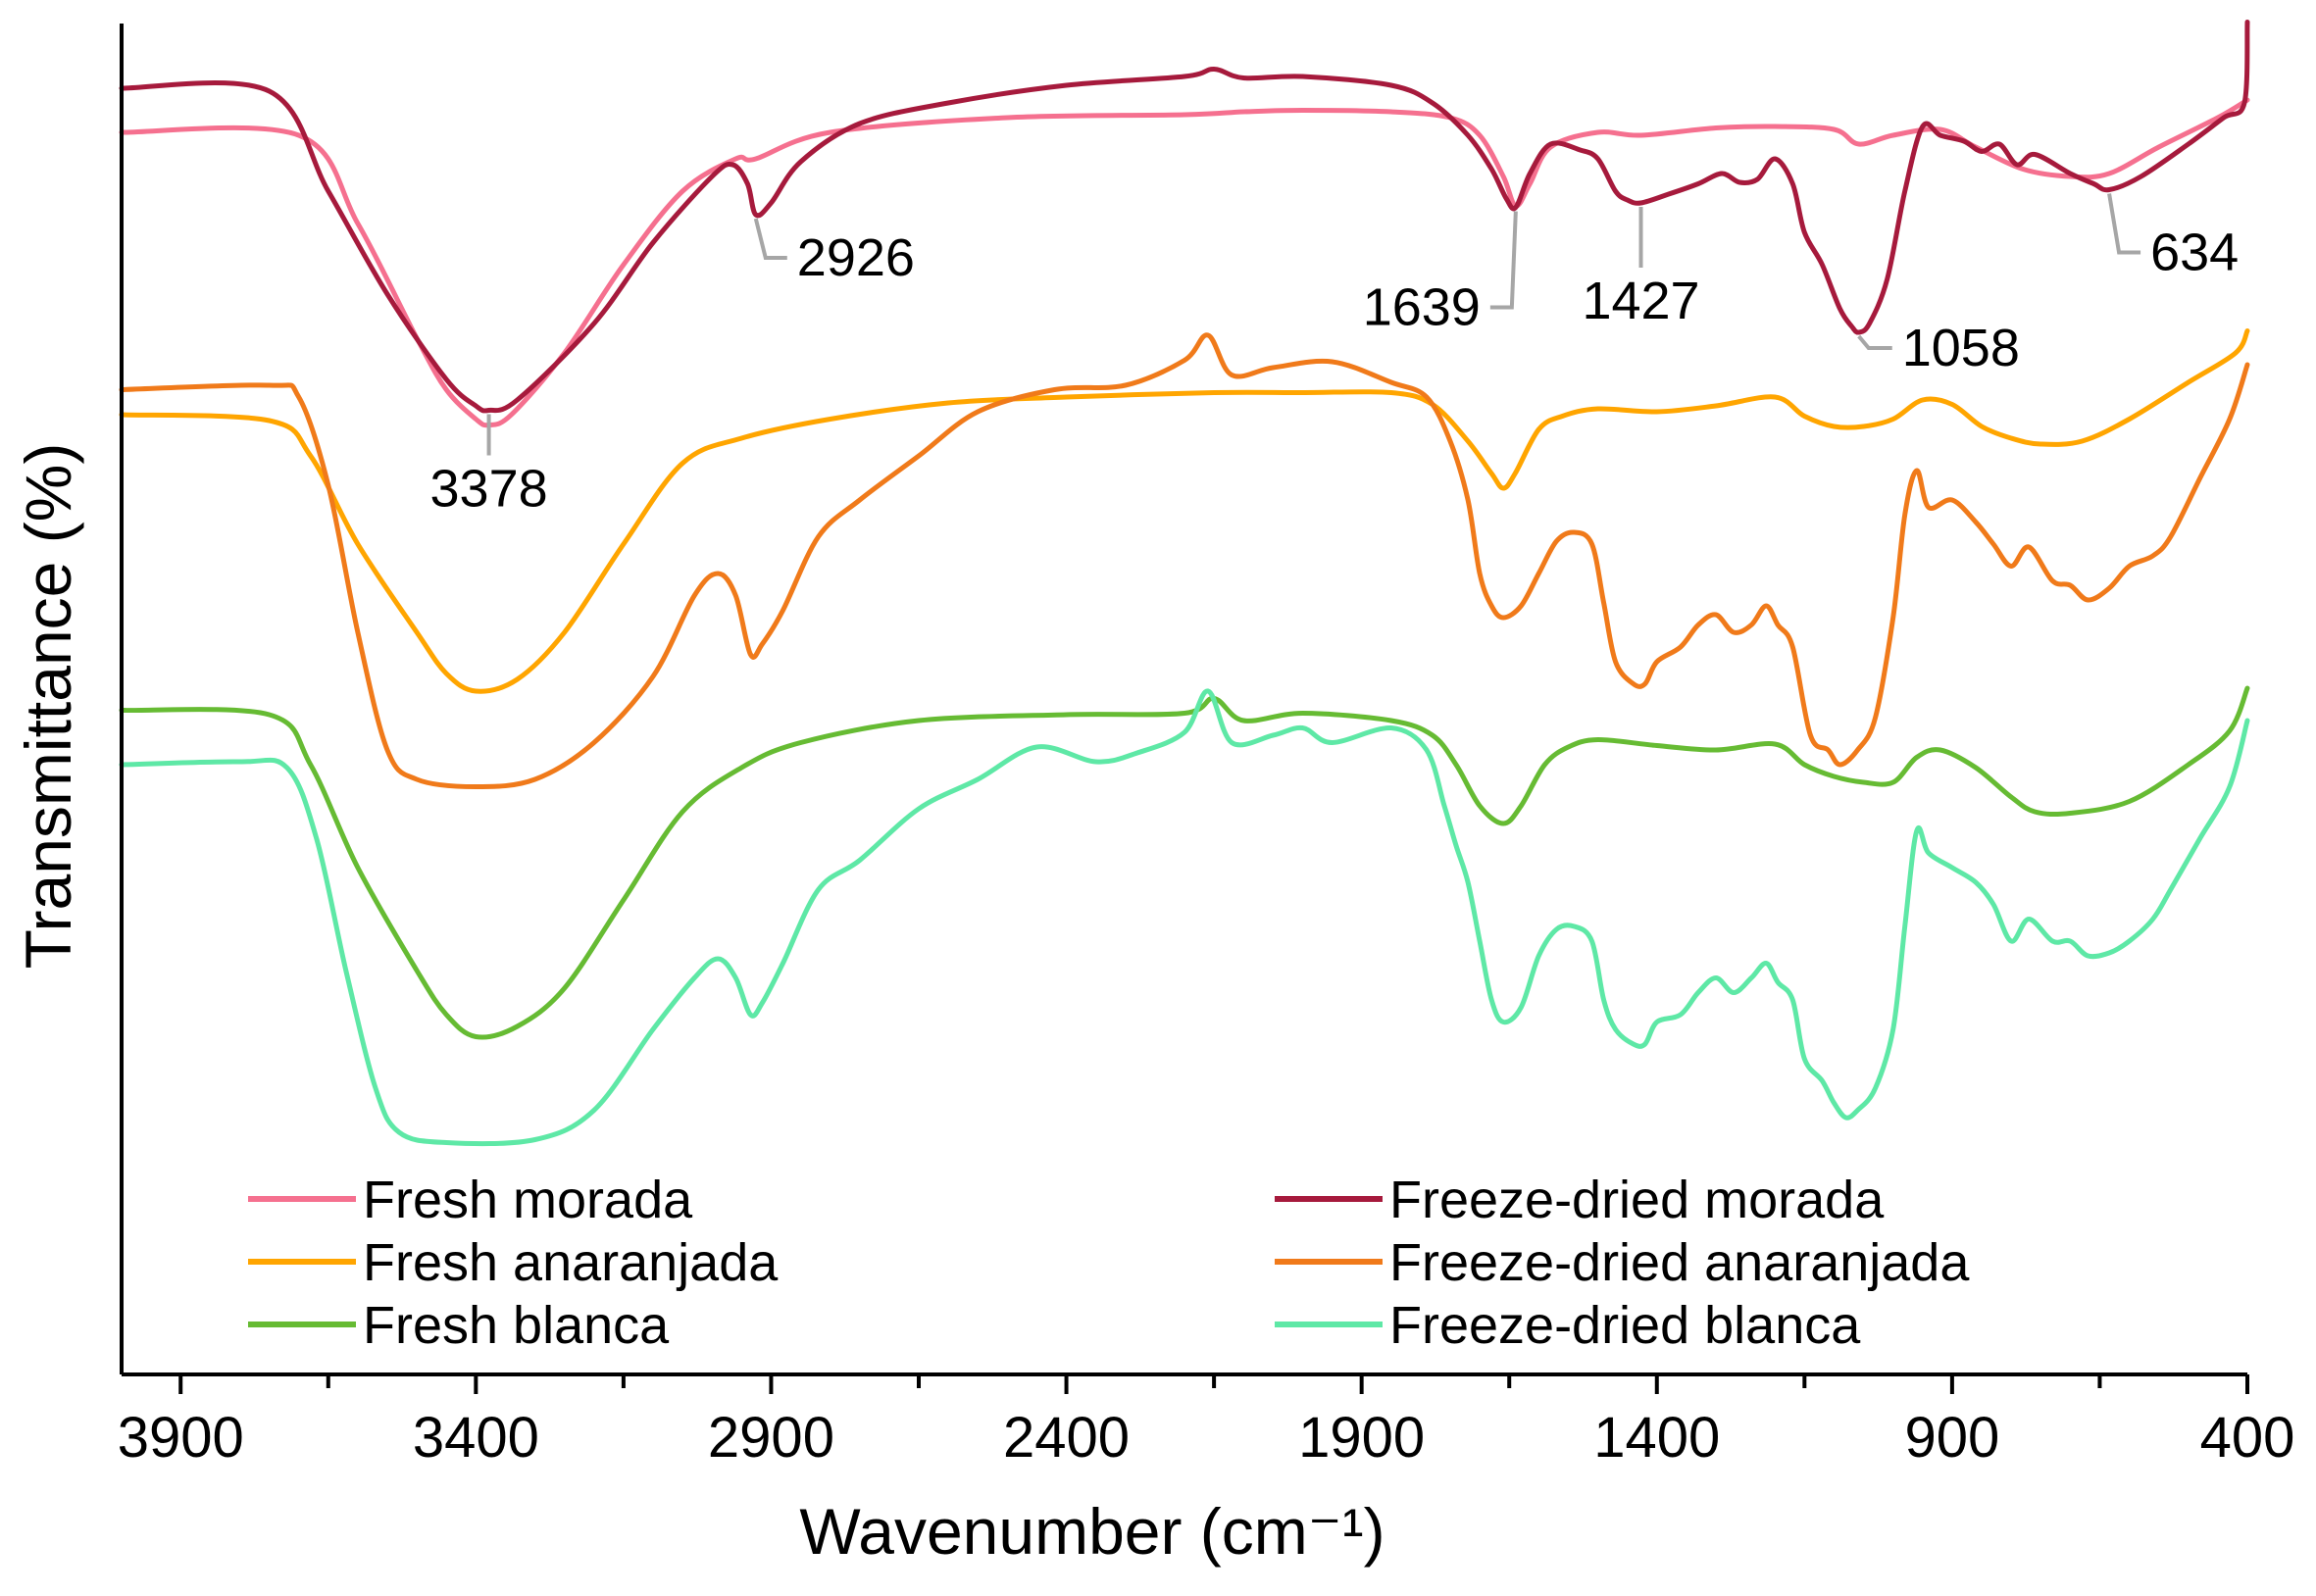 This screenshot has width=2316, height=1596. I want to click on legend-item-fresh-morada: Fresh morada, so click(470, 1200).